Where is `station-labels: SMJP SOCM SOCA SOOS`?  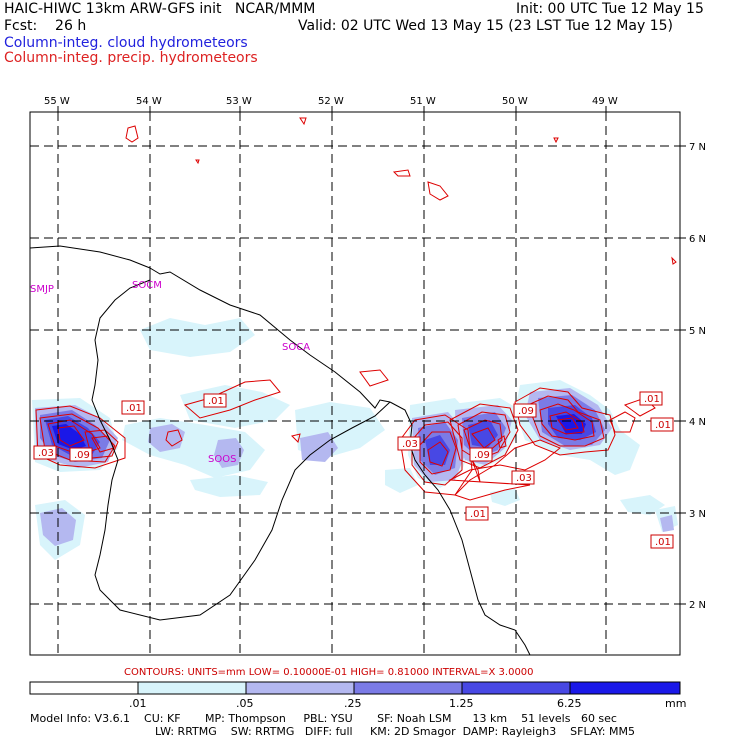 station-labels: SMJP SOCM SOCA SOOS is located at coordinates (170, 372).